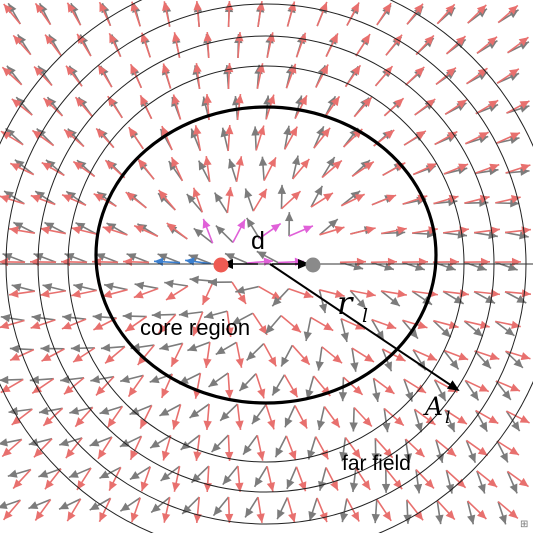 Image resolution: width=533 pixels, height=533 pixels. I want to click on radius-label: r l, so click(352, 305).